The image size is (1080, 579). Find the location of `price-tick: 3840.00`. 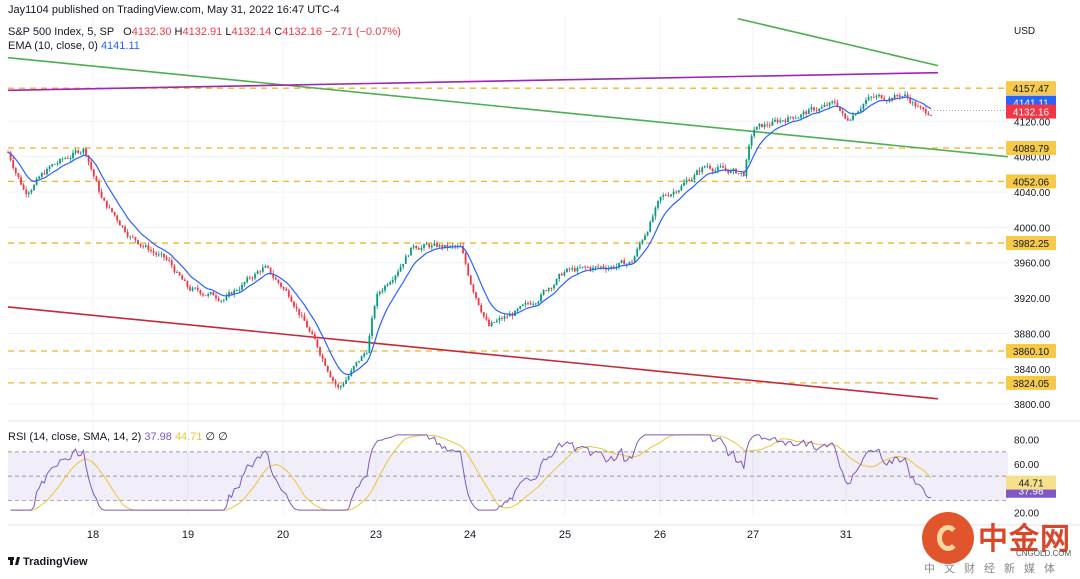

price-tick: 3840.00 is located at coordinates (1032, 370).